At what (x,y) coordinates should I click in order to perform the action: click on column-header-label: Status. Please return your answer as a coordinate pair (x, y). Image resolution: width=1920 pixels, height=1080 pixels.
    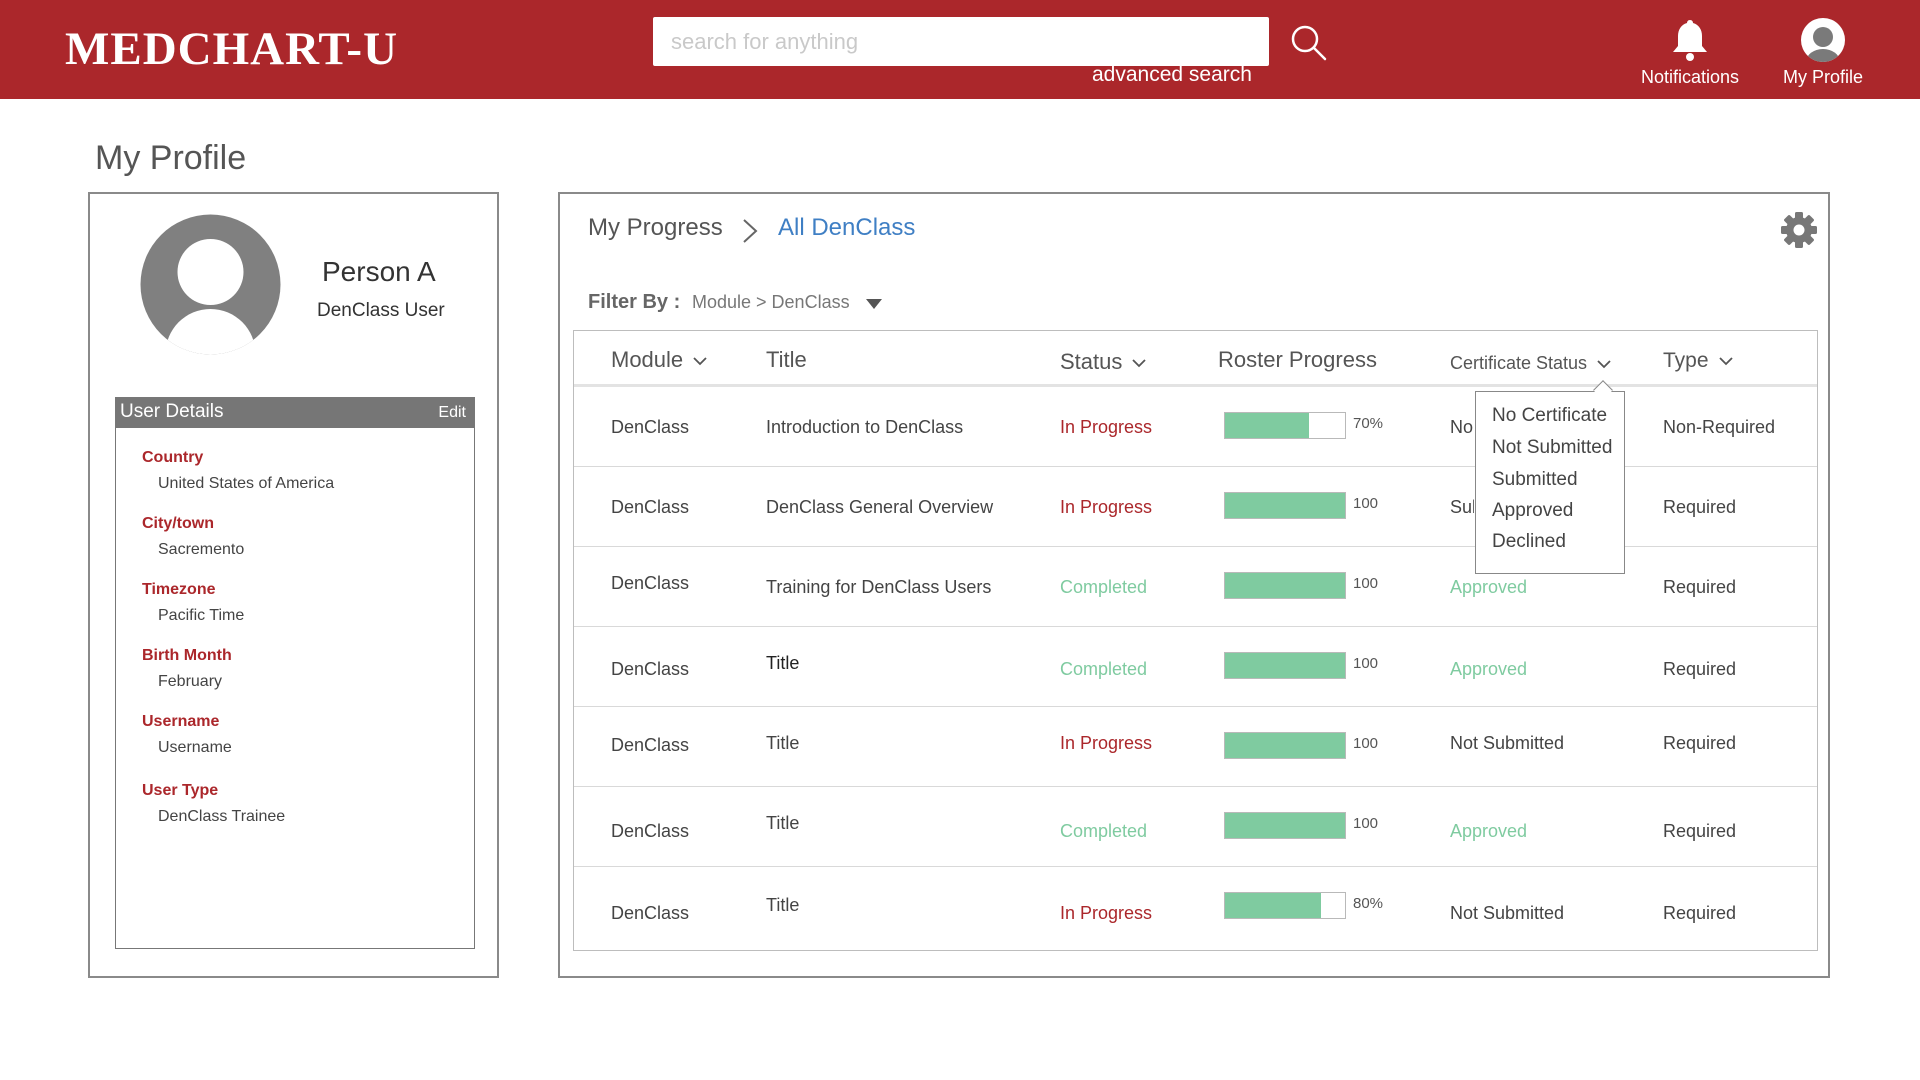
    Looking at the image, I should click on (1091, 361).